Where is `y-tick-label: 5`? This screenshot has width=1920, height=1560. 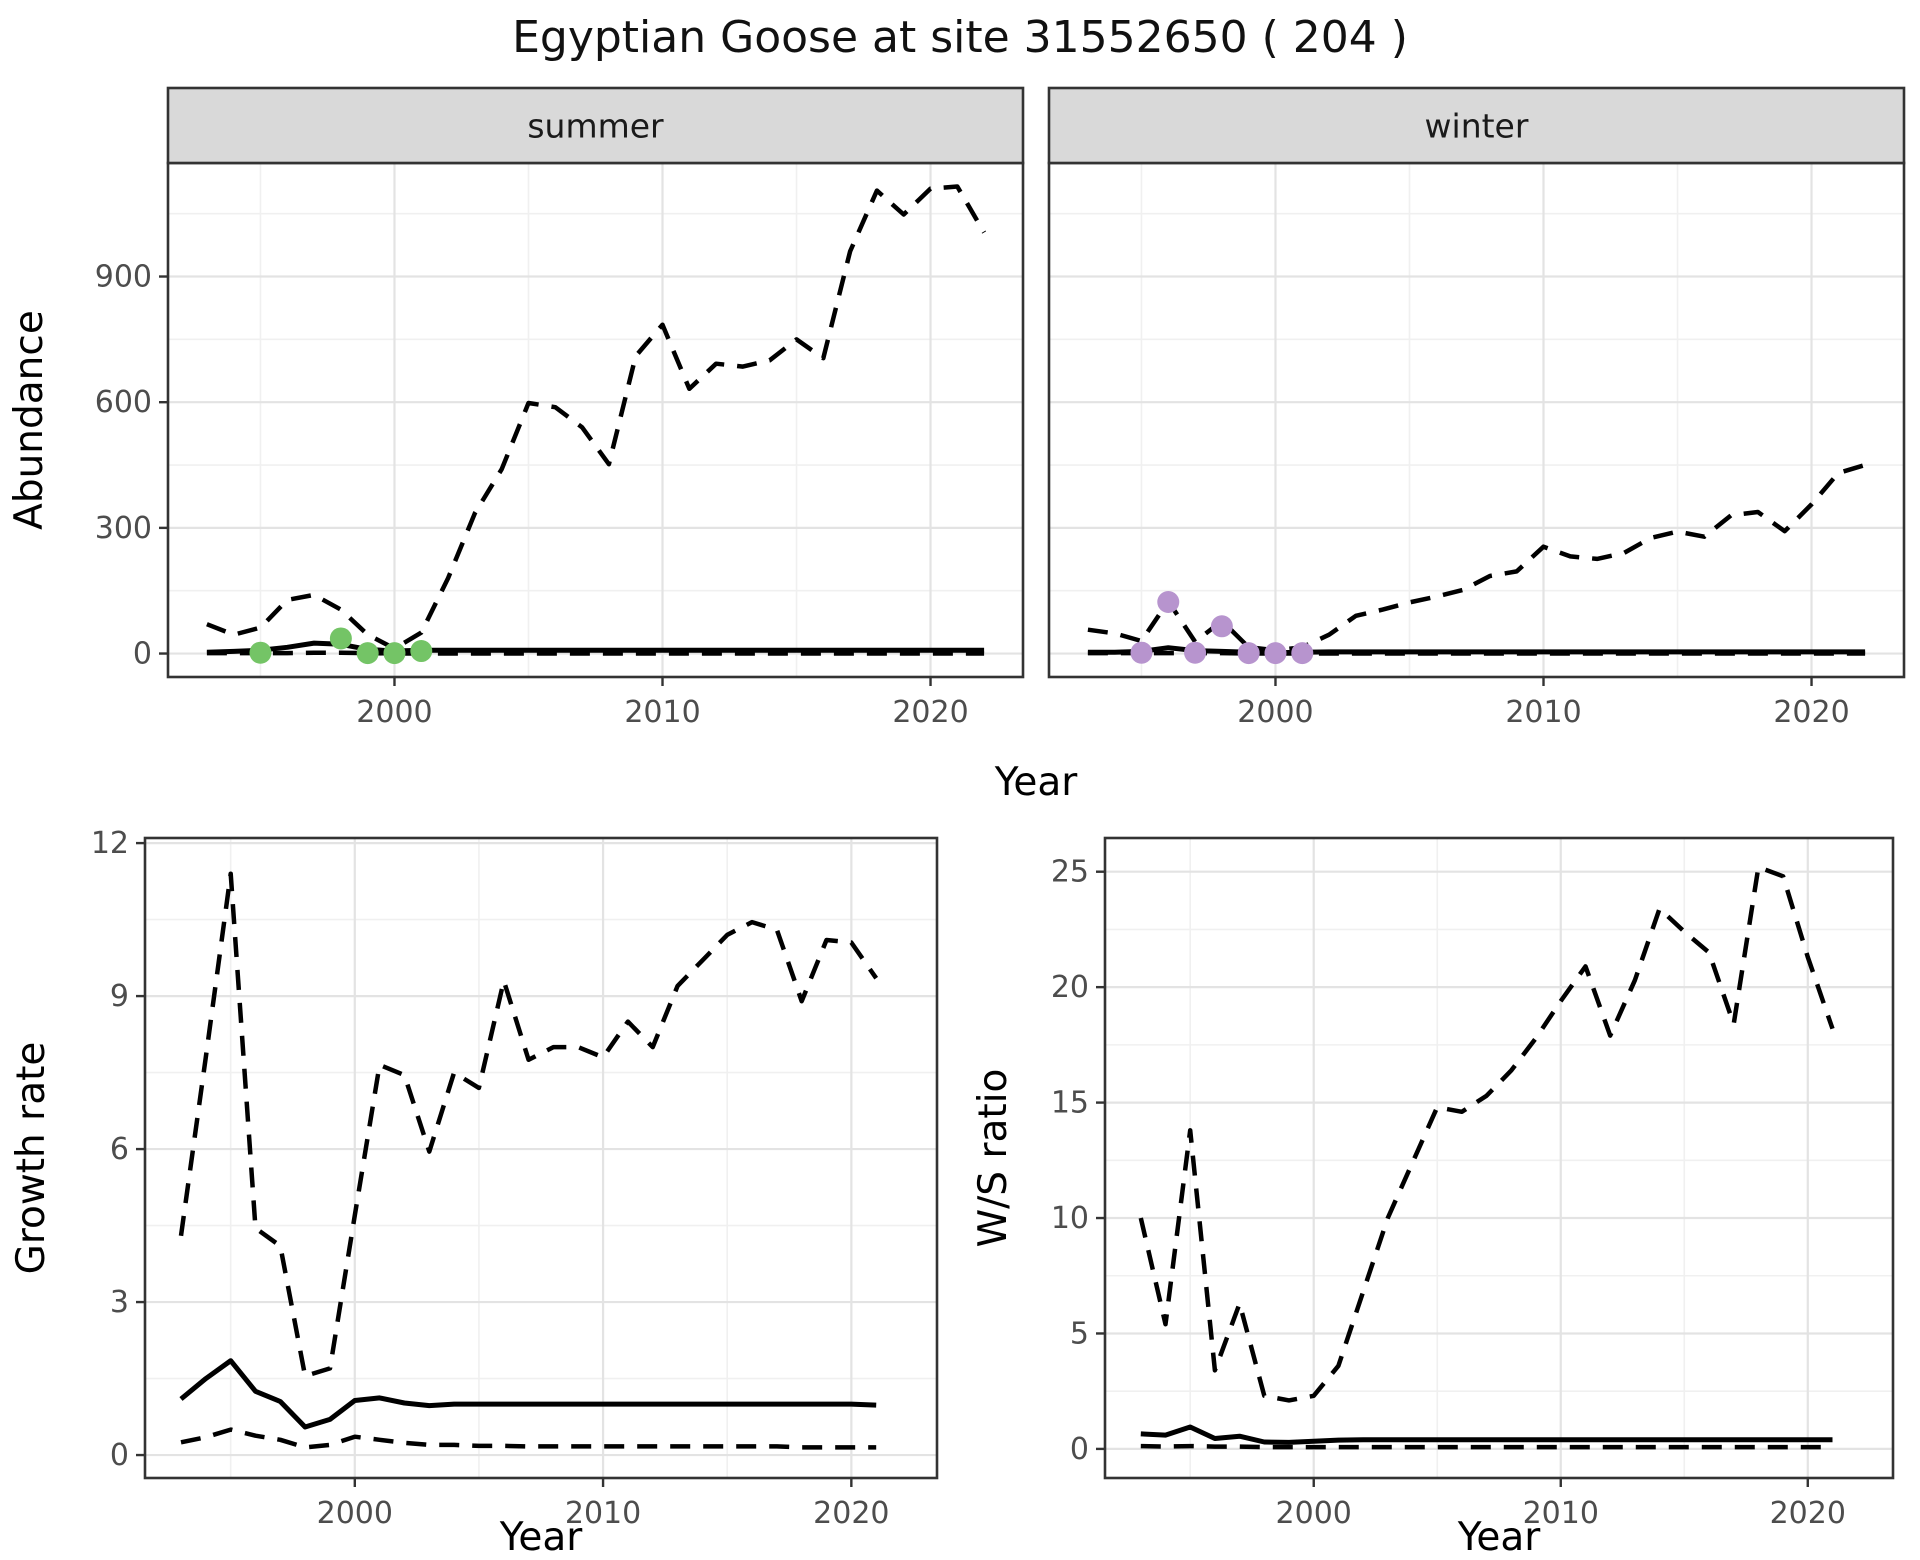 y-tick-label: 5 is located at coordinates (1079, 1333).